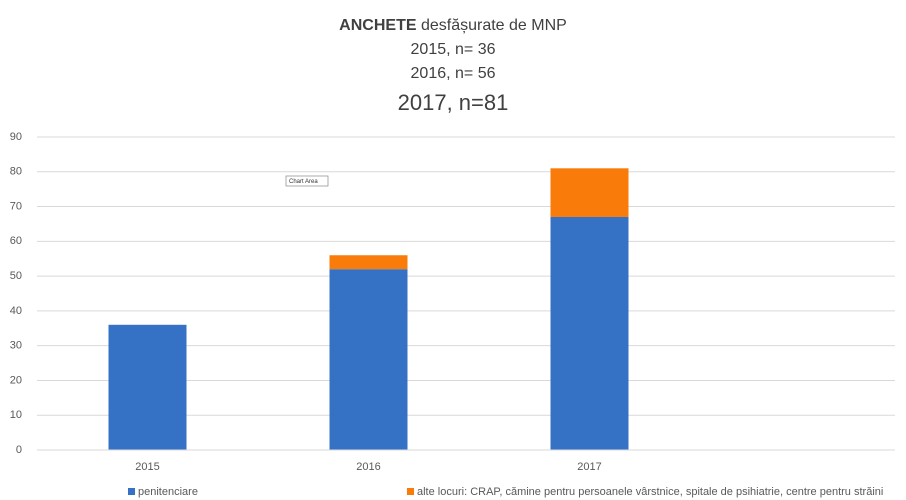 This screenshot has height=500, width=906. Describe the element at coordinates (16, 346) in the screenshot. I see `y-tick-label: 30` at that location.